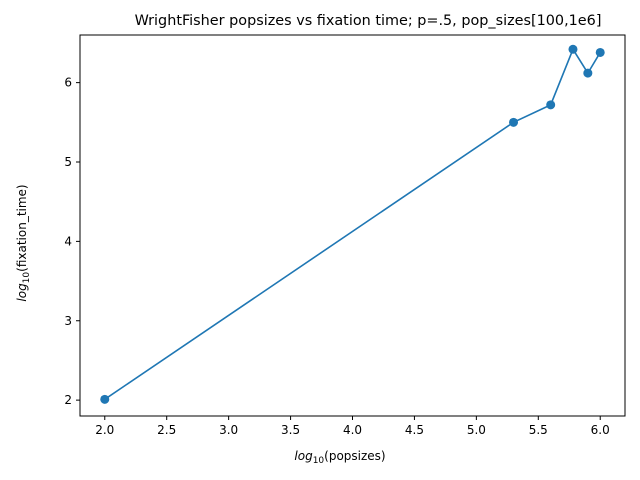 The height and width of the screenshot is (480, 640). I want to click on x-tick-label: 5.0, so click(476, 430).